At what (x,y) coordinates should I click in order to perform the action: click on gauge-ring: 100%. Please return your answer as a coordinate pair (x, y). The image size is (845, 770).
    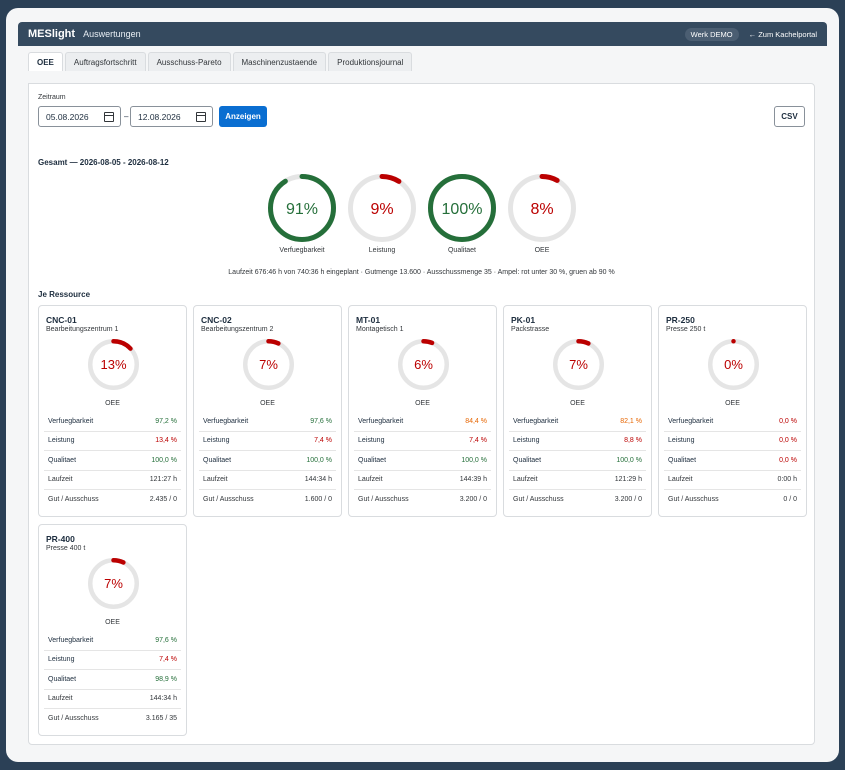
    Looking at the image, I should click on (462, 208).